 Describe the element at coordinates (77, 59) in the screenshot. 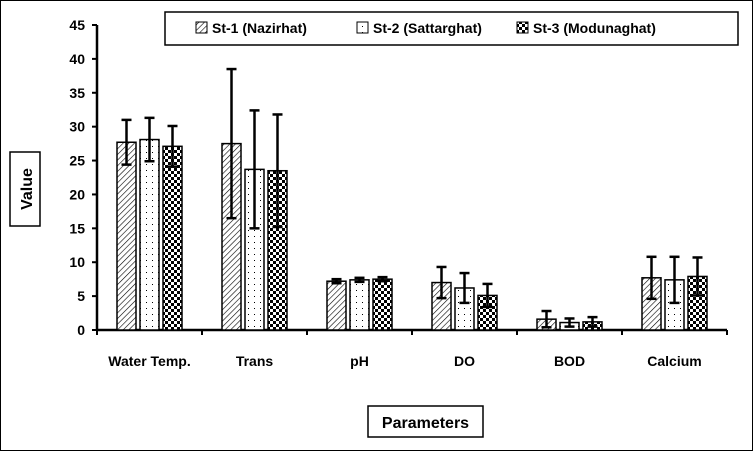

I see `y-tick-label: 40` at that location.